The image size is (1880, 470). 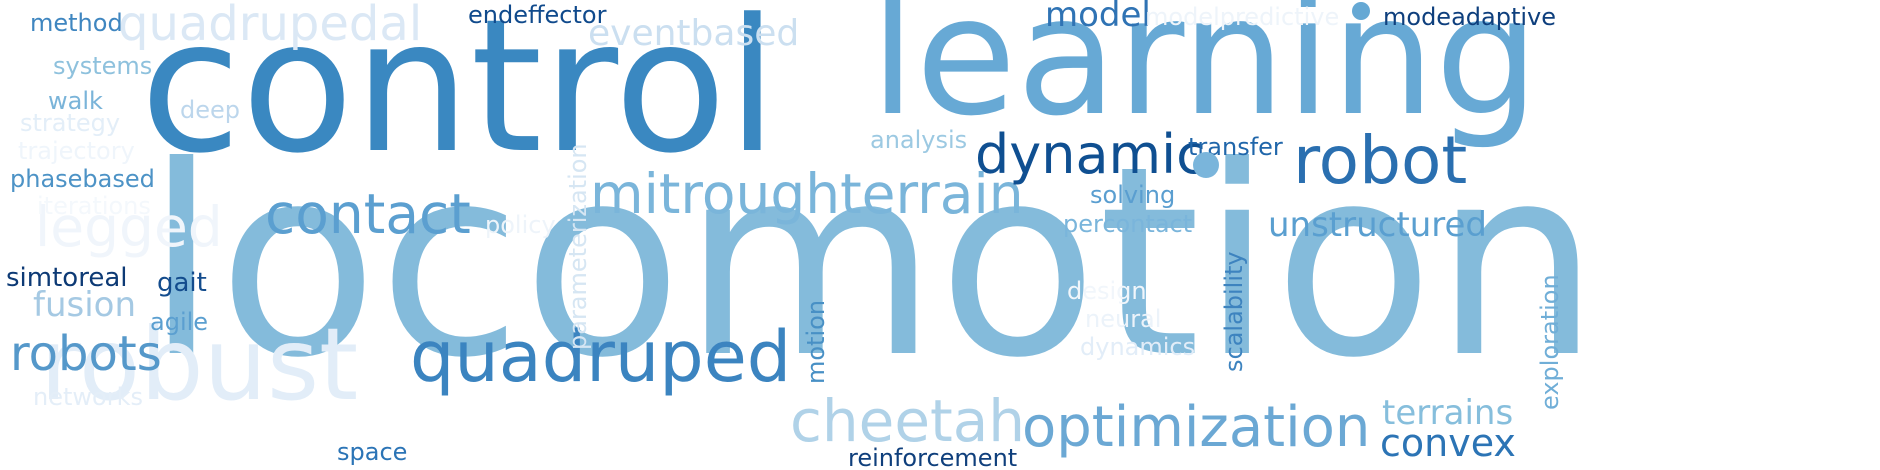 What do you see at coordinates (86, 354) in the screenshot?
I see `word-robots: robots` at bounding box center [86, 354].